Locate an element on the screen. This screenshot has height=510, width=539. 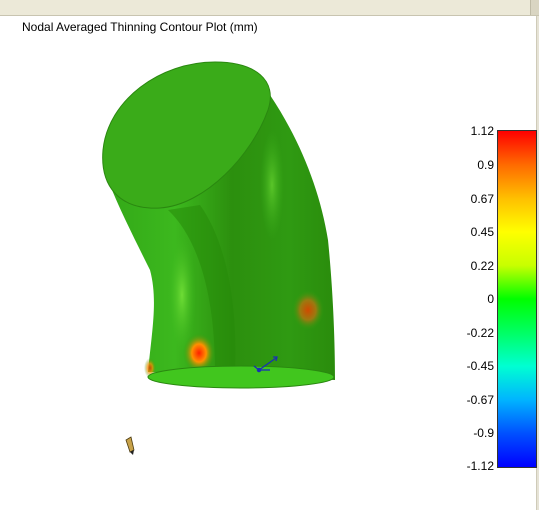
legend-tick: -0.45 is located at coordinates (480, 366).